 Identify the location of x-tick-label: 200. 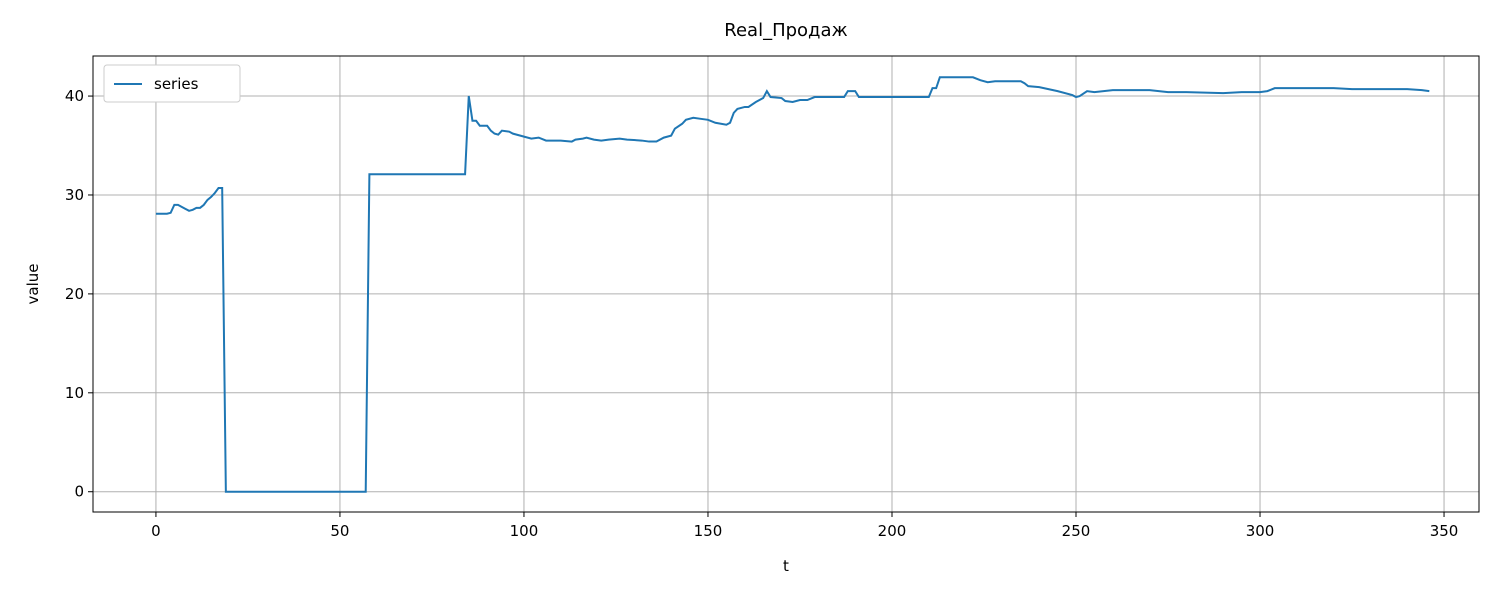
(892, 531).